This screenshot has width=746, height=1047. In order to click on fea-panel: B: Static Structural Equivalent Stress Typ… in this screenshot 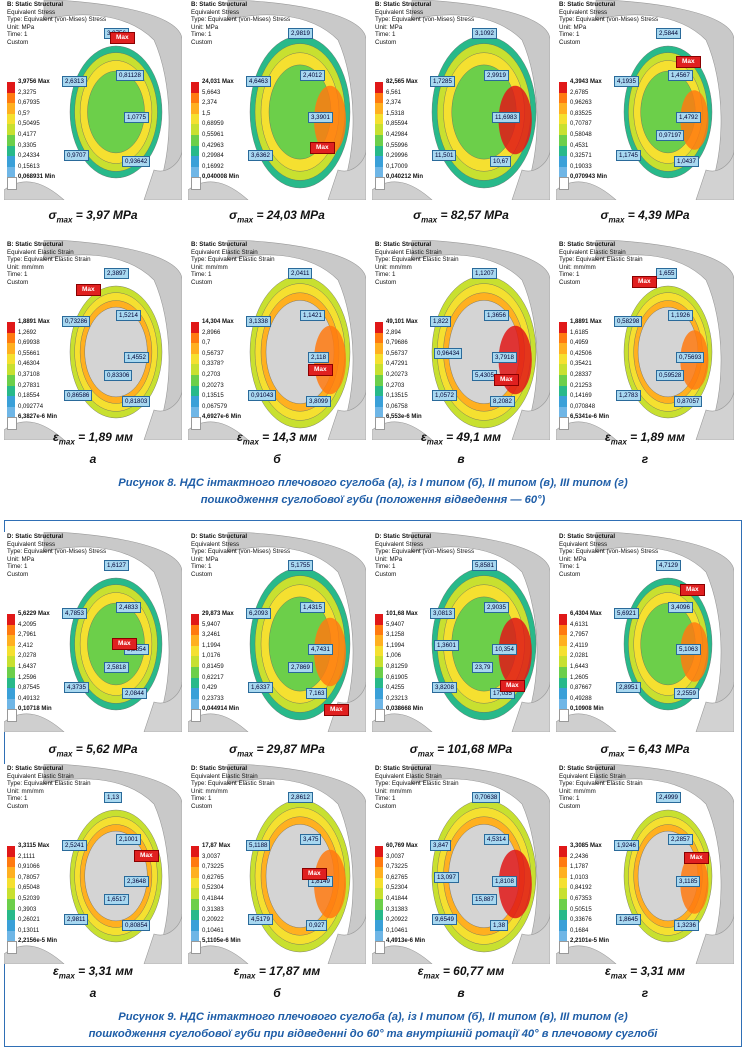, I will do `click(461, 100)`.